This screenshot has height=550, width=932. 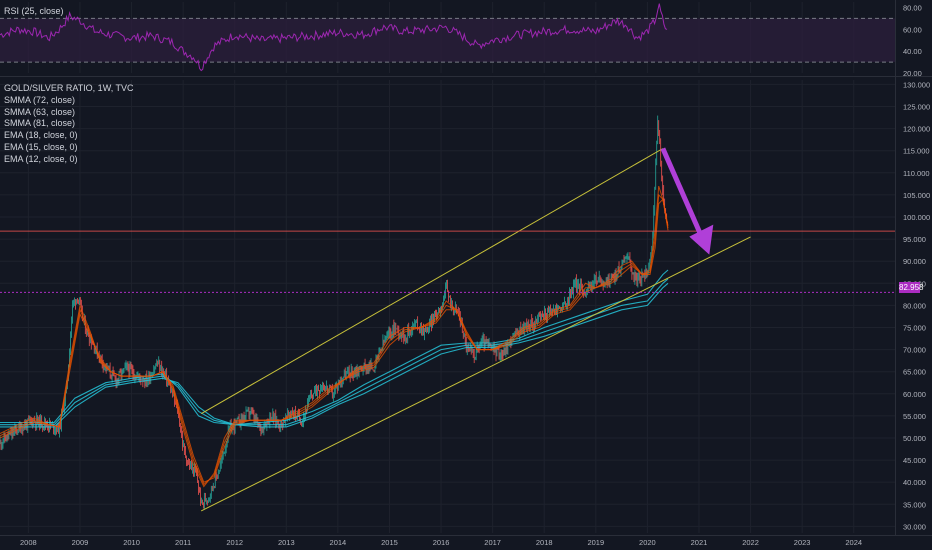 What do you see at coordinates (914, 372) in the screenshot?
I see `y-tick-label: 65.000` at bounding box center [914, 372].